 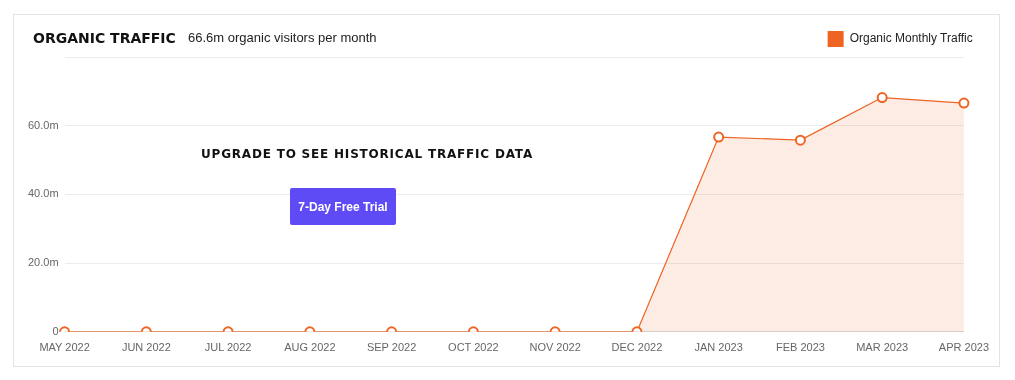 I want to click on annotation: UPGRADE TO SEE HISTORICAL TRAFFIC DATA, so click(x=367, y=154).